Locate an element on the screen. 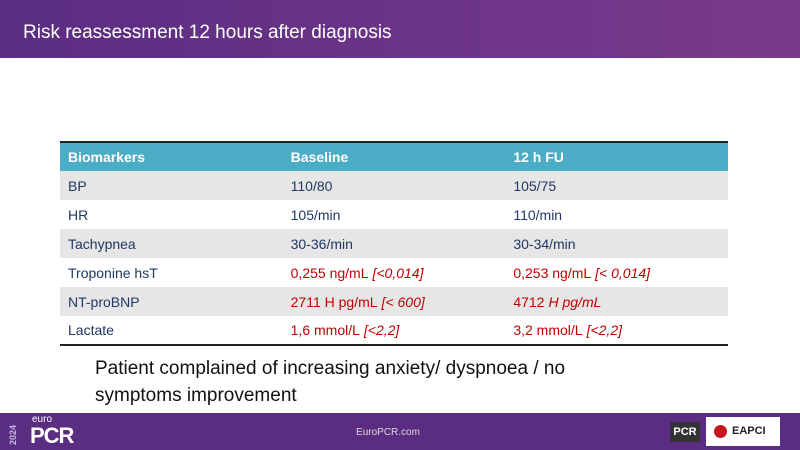 The image size is (800, 450). url: EuroPCR.com is located at coordinates (388, 432).